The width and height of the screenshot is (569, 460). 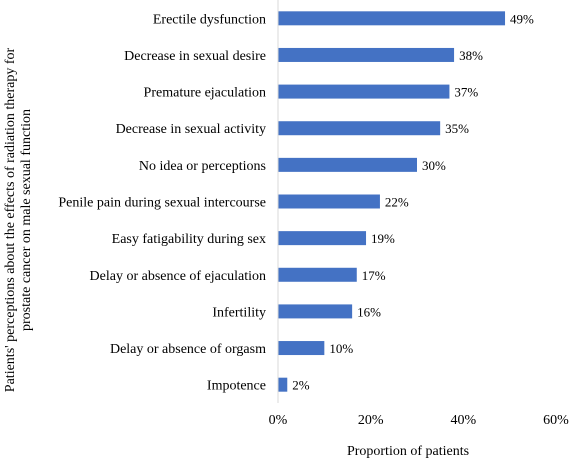 I want to click on x-tick-label: 0%, so click(x=278, y=420).